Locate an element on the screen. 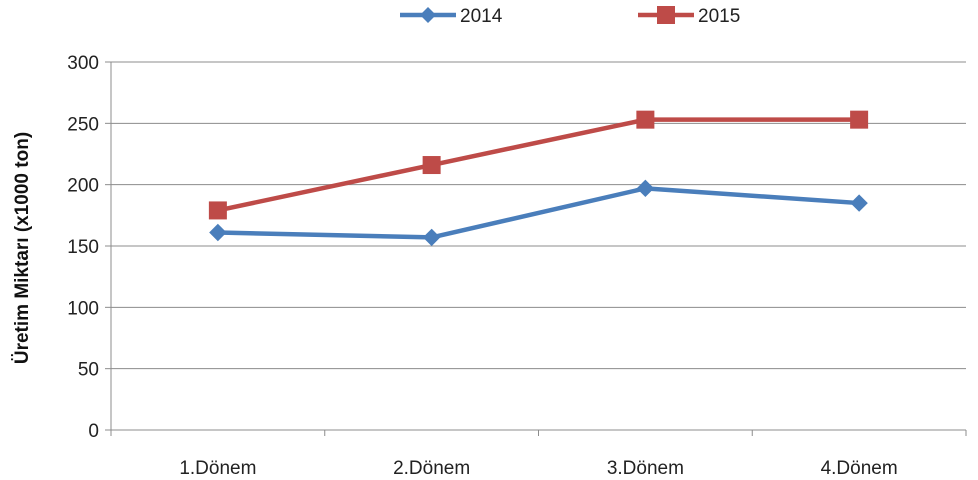  y-tick-label: 0 is located at coordinates (93, 431).